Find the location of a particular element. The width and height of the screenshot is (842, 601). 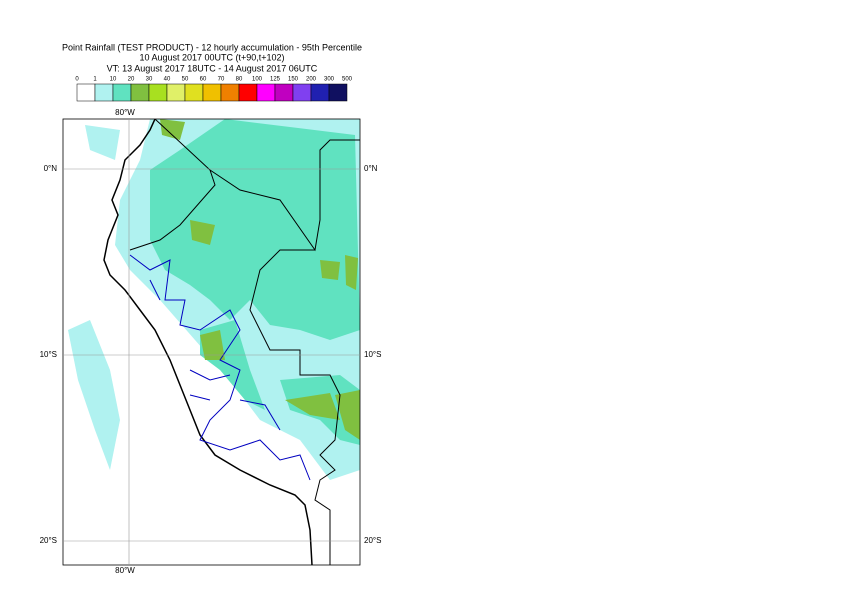

legend-label: 40 is located at coordinates (167, 80).